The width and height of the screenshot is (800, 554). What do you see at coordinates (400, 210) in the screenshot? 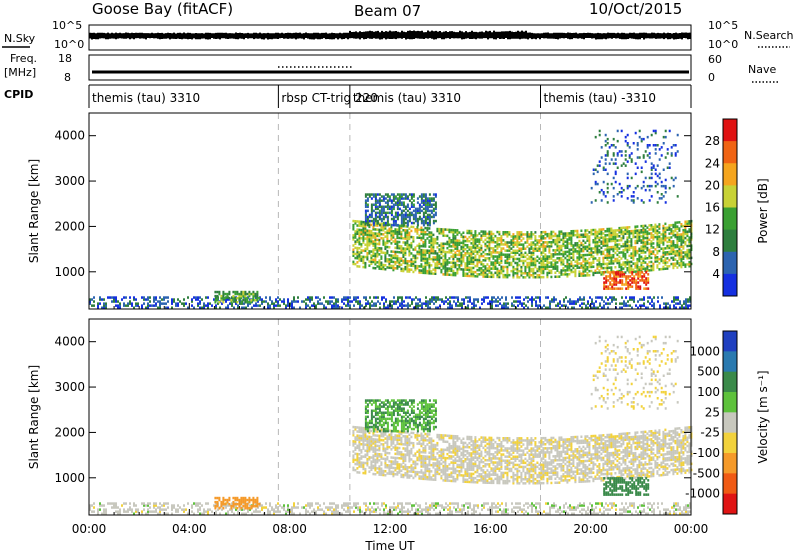
I see `power-region` at bounding box center [400, 210].